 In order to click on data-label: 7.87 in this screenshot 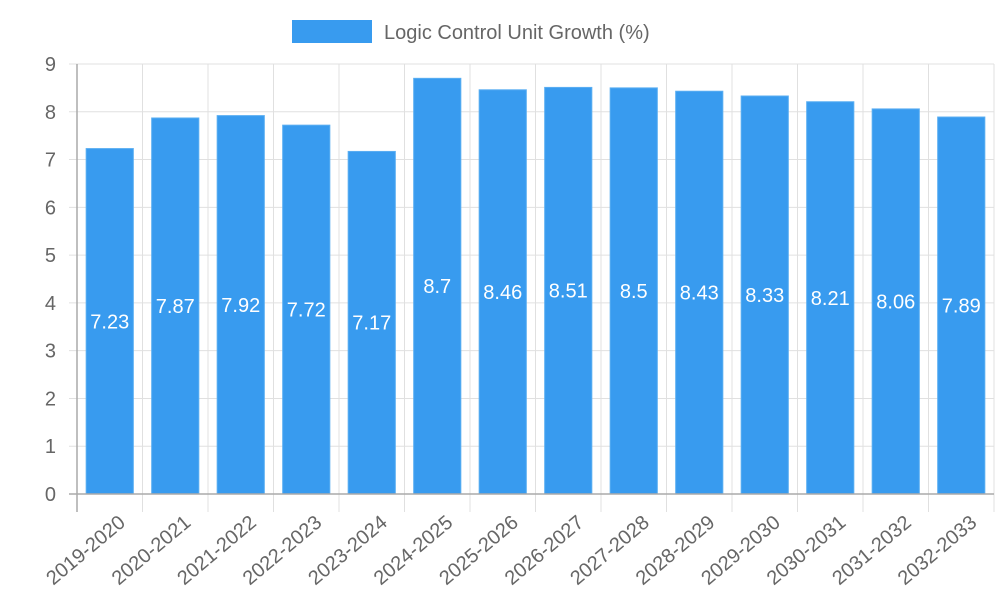, I will do `click(175, 307)`.